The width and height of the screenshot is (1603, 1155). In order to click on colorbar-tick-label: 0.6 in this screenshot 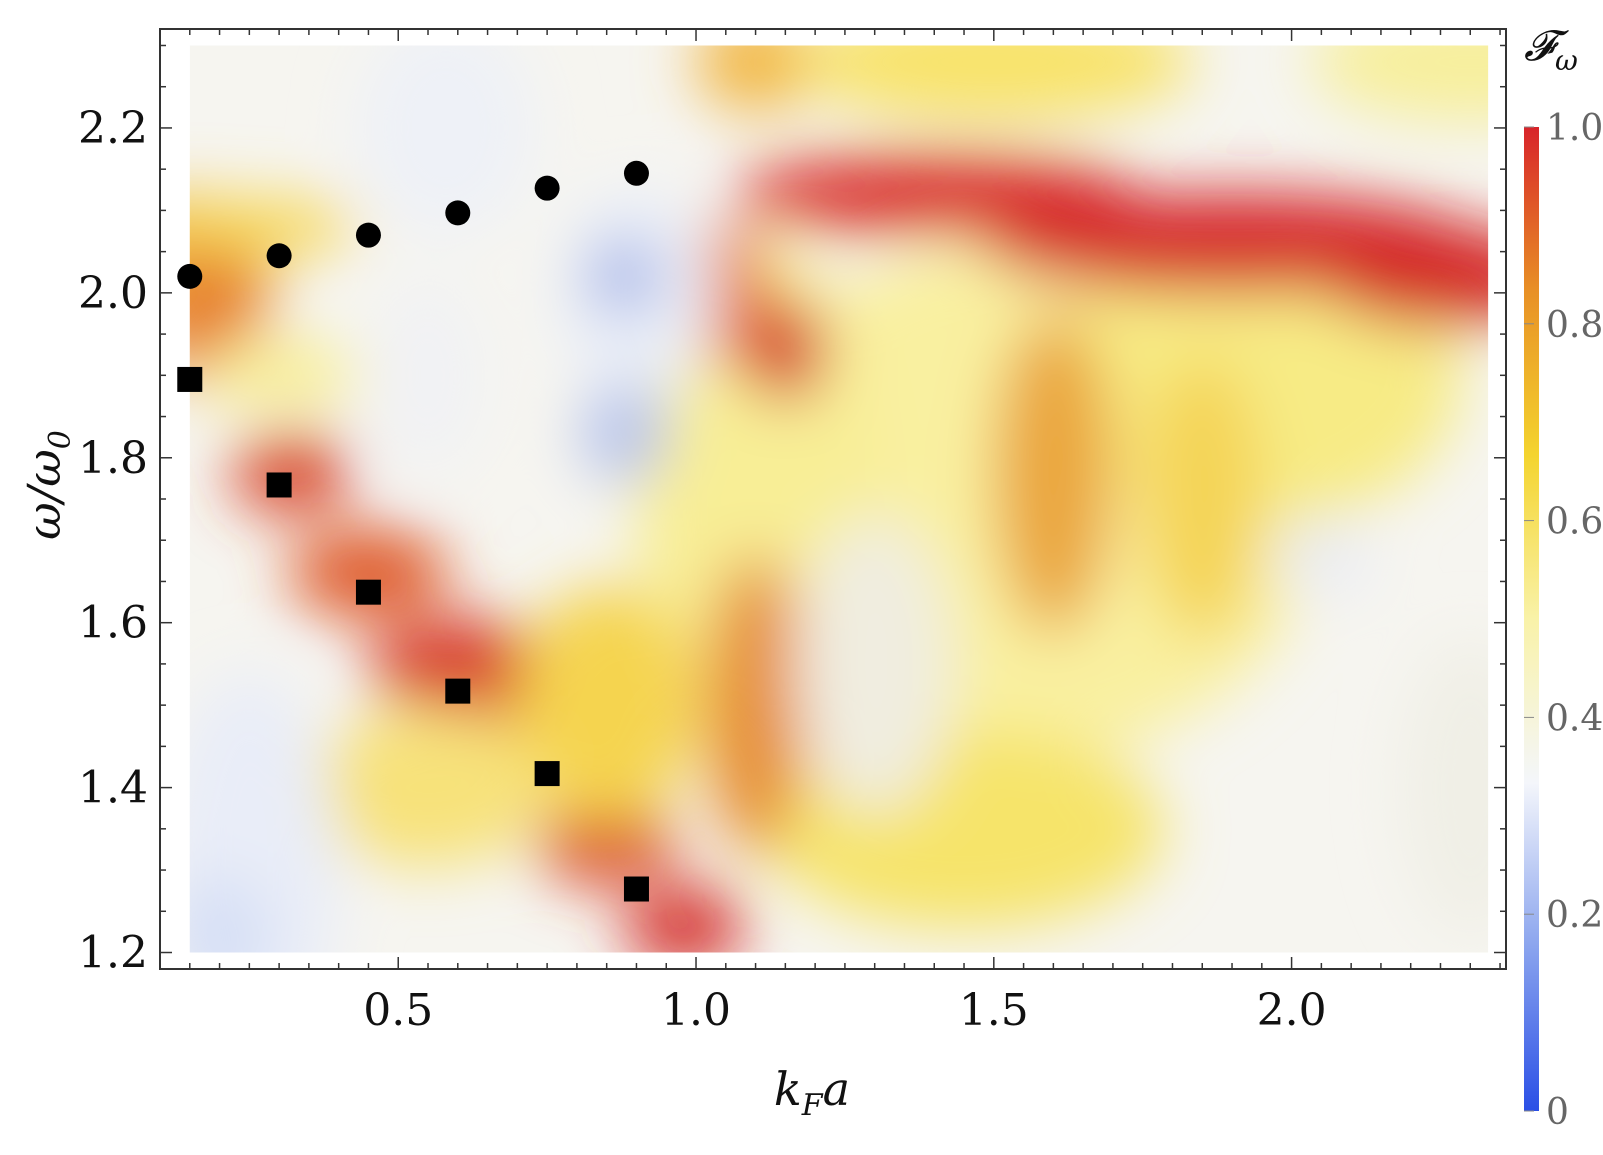, I will do `click(1574, 522)`.